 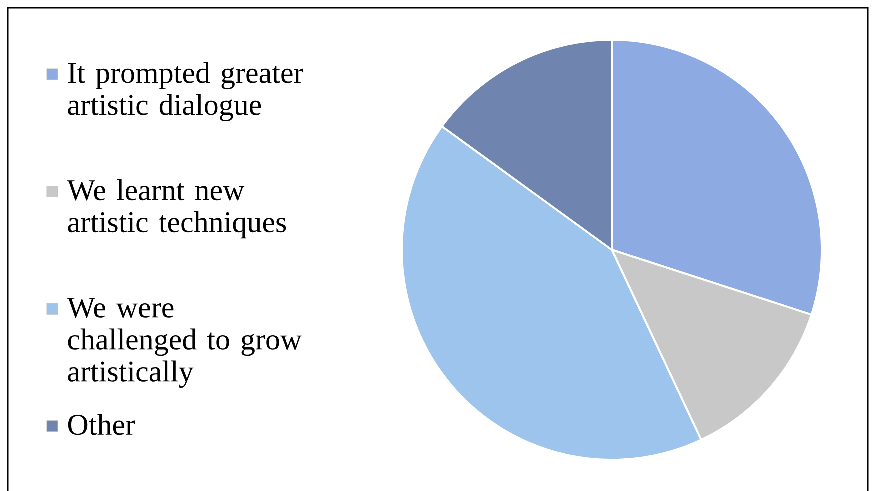 I want to click on legend-label: Other, so click(x=102, y=425).